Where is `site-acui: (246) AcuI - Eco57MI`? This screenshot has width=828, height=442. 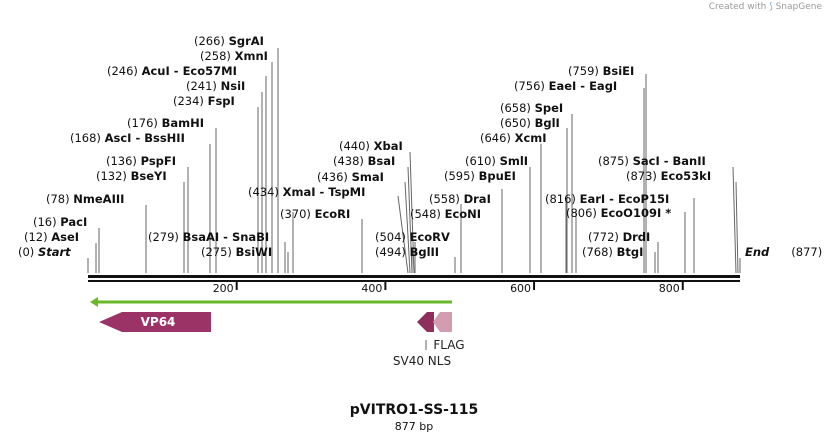 site-acui: (246) AcuI - Eco57MI is located at coordinates (172, 71).